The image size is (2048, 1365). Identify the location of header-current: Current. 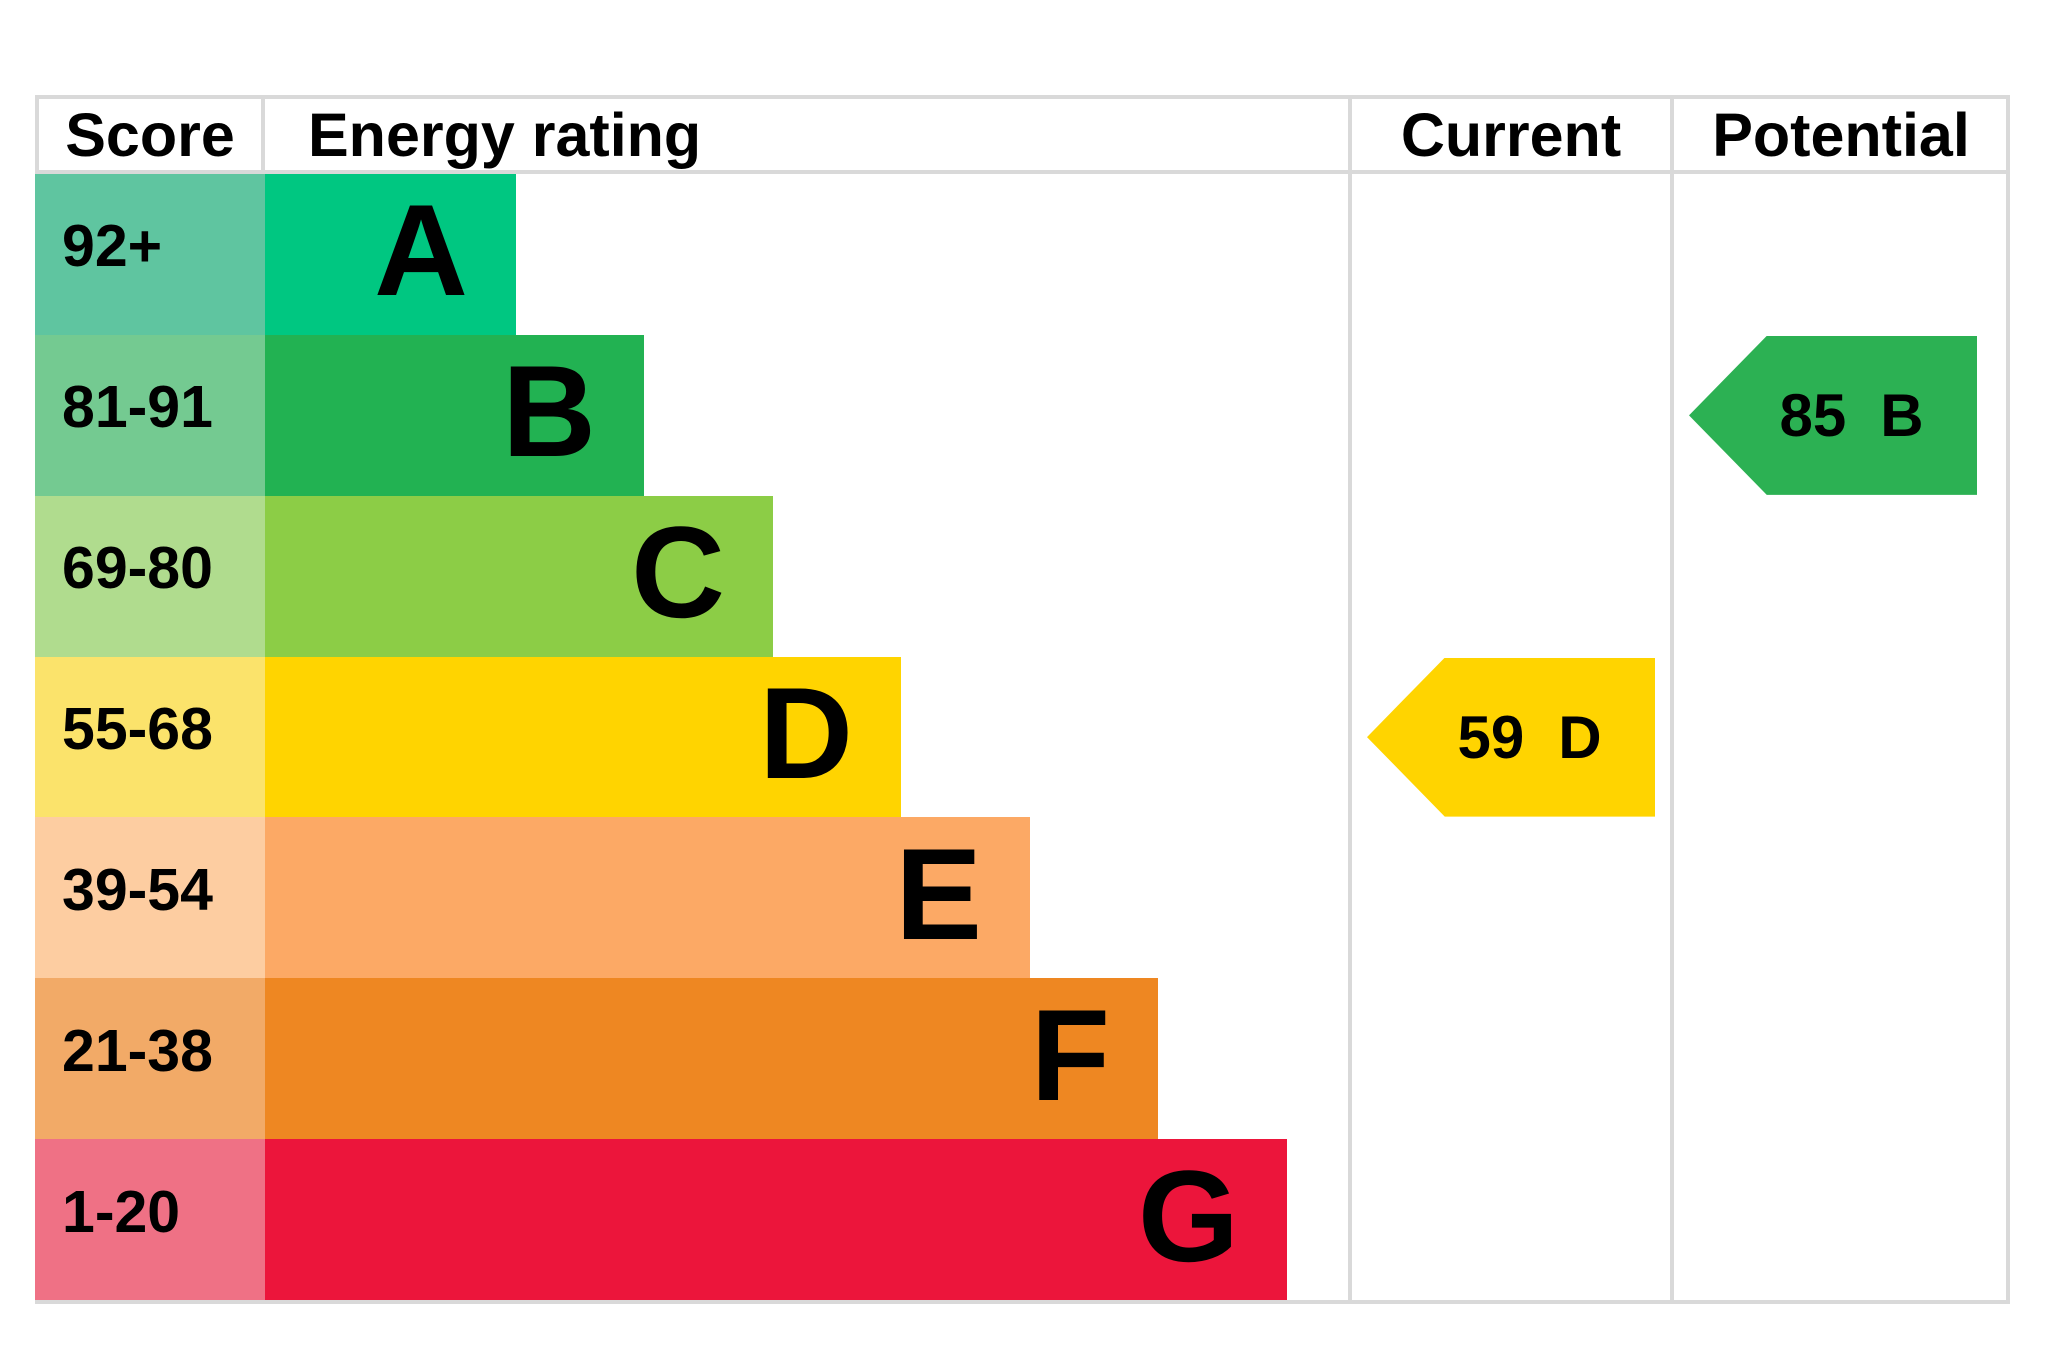
(1511, 134).